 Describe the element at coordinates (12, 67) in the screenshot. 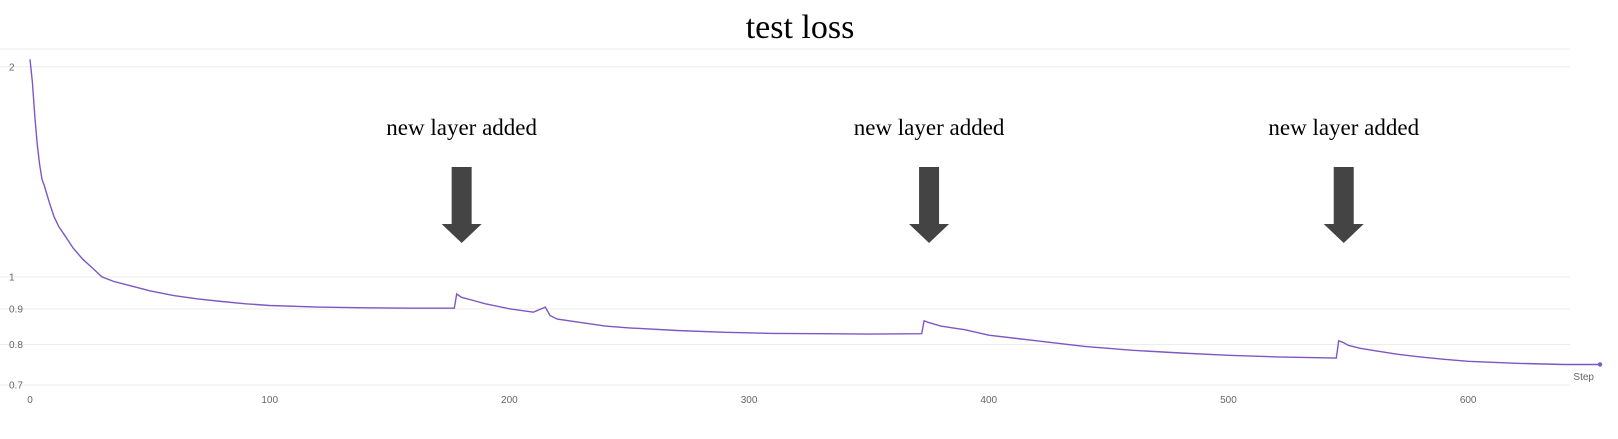

I see `y-tick-label: 2` at that location.